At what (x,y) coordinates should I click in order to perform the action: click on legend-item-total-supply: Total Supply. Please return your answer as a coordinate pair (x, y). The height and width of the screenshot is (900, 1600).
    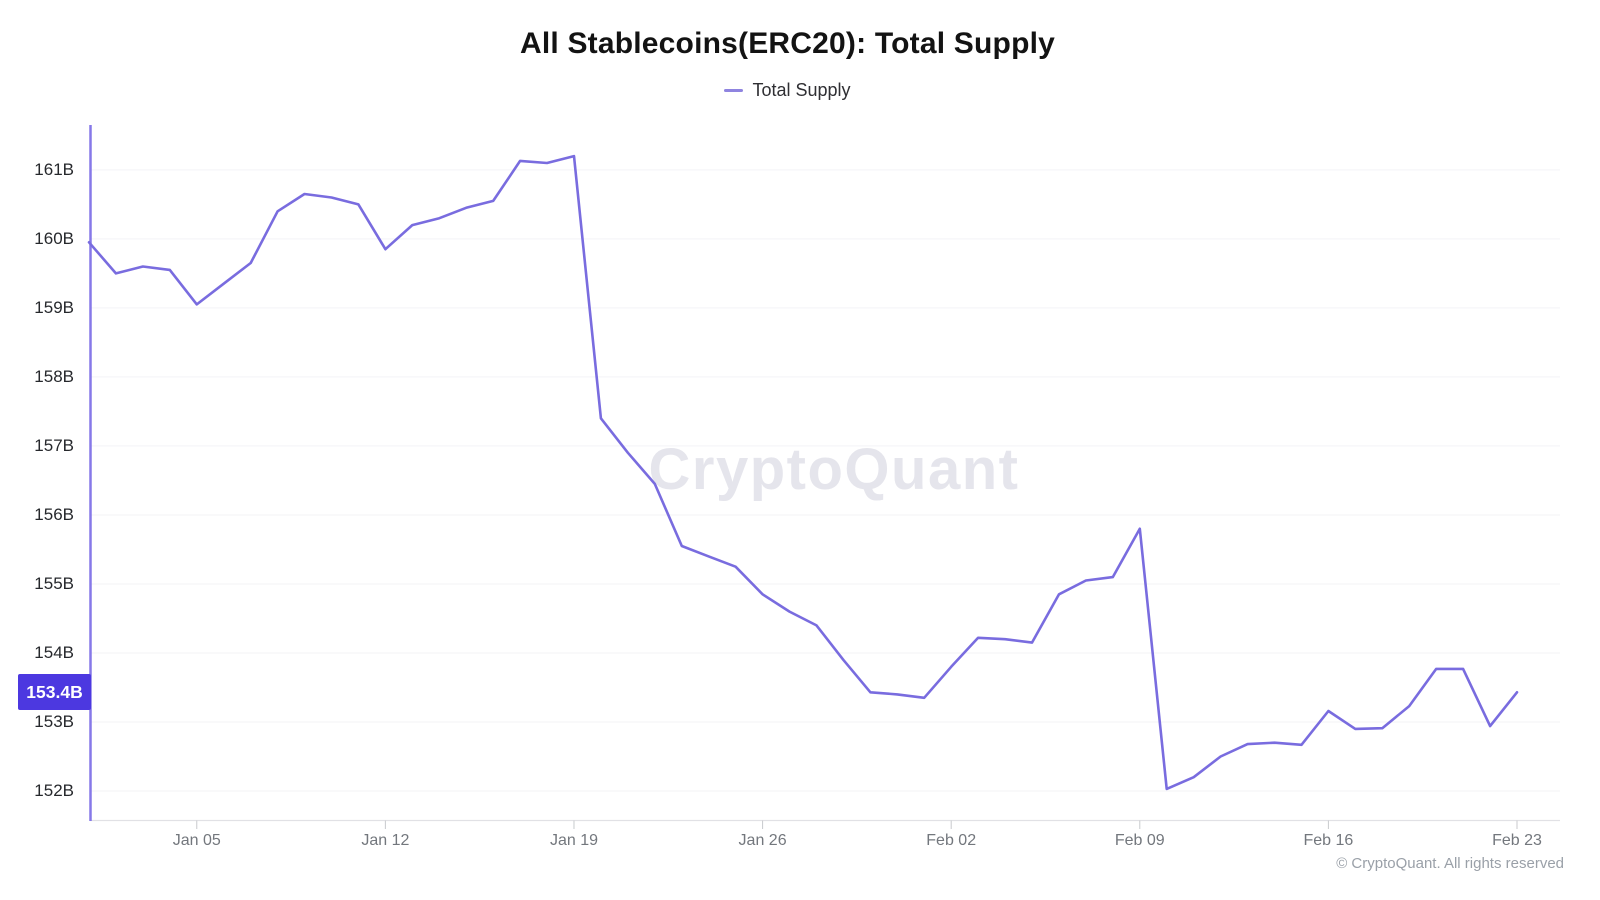
    Looking at the image, I should click on (787, 90).